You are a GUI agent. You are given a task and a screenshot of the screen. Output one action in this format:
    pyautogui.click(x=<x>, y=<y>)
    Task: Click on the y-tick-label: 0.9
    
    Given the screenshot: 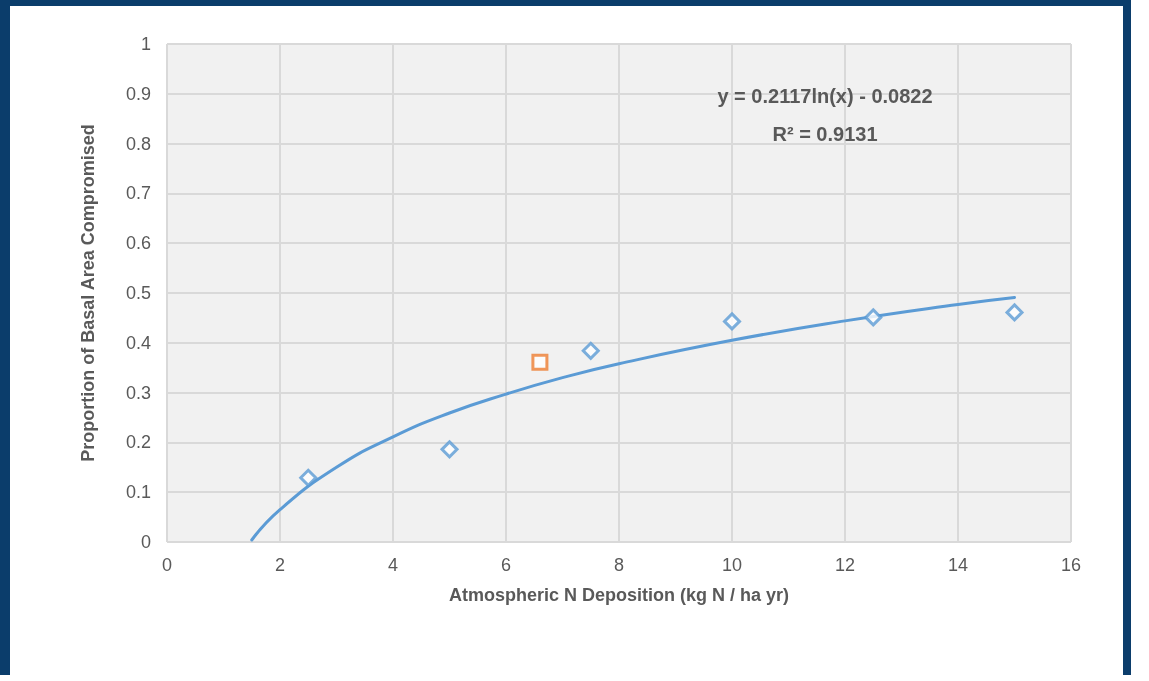 What is the action you would take?
    pyautogui.click(x=138, y=93)
    